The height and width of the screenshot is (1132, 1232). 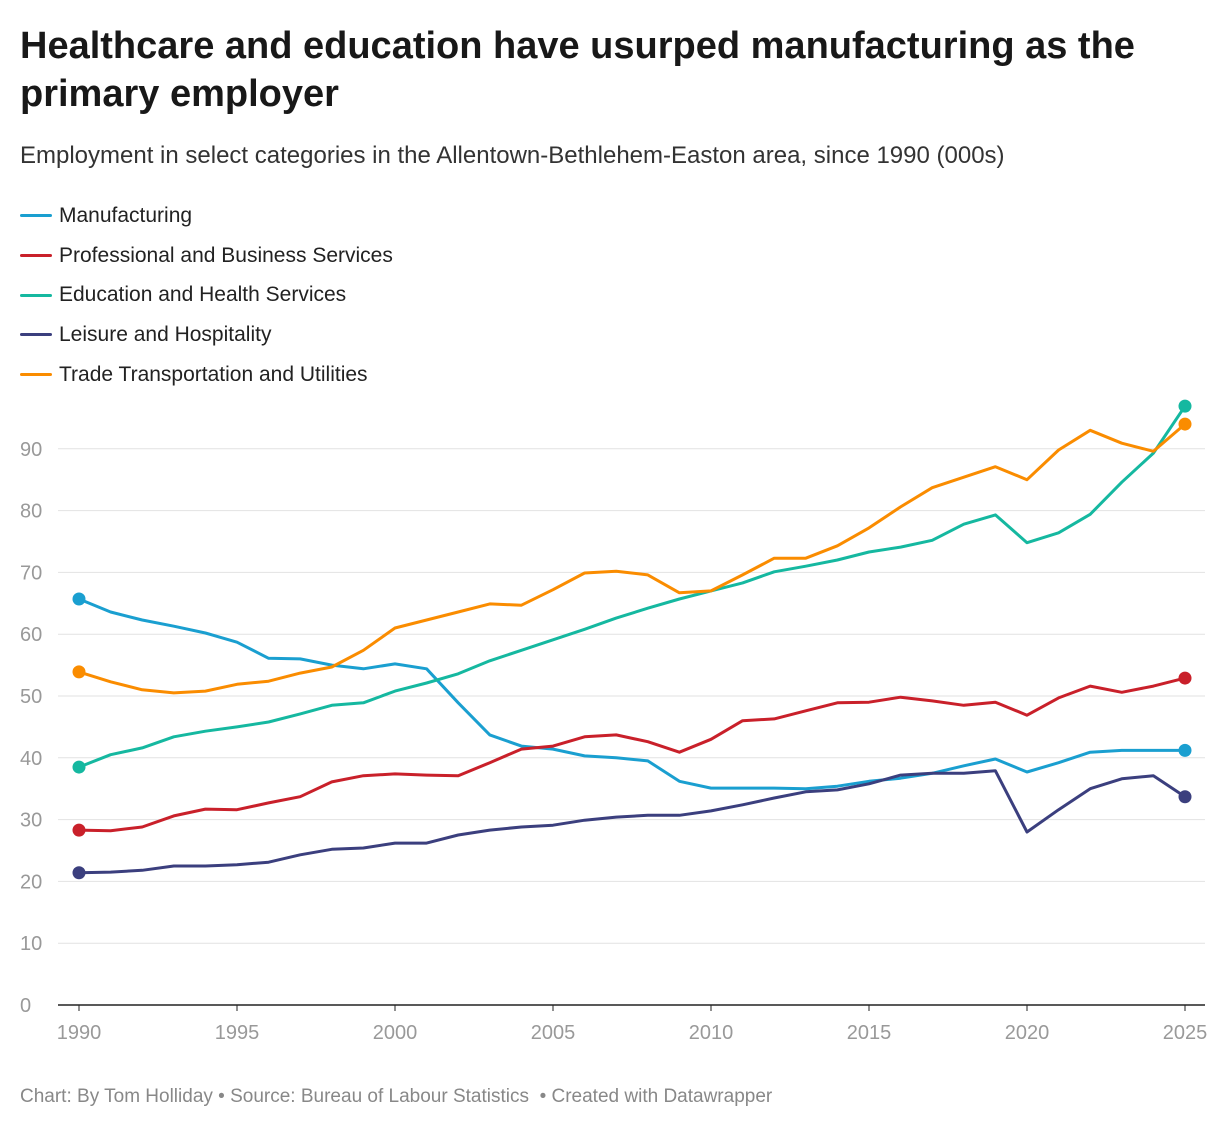 I want to click on source-text: Source: Bureau of Labour Statistics, so click(x=379, y=1096).